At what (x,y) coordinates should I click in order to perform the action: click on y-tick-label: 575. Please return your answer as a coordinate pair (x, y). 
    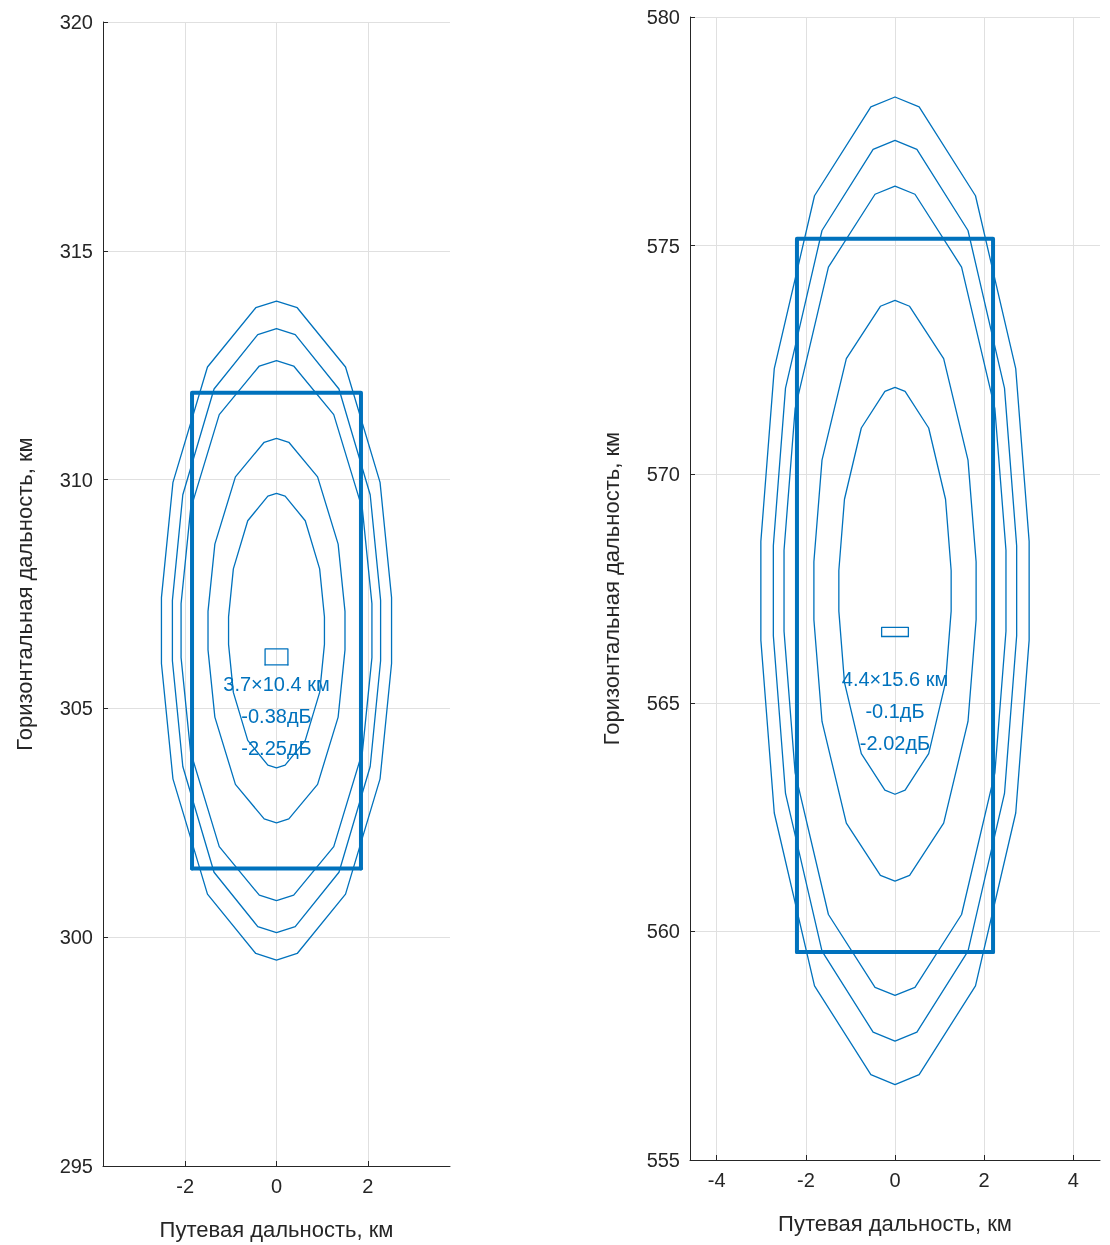
    Looking at the image, I should click on (663, 245).